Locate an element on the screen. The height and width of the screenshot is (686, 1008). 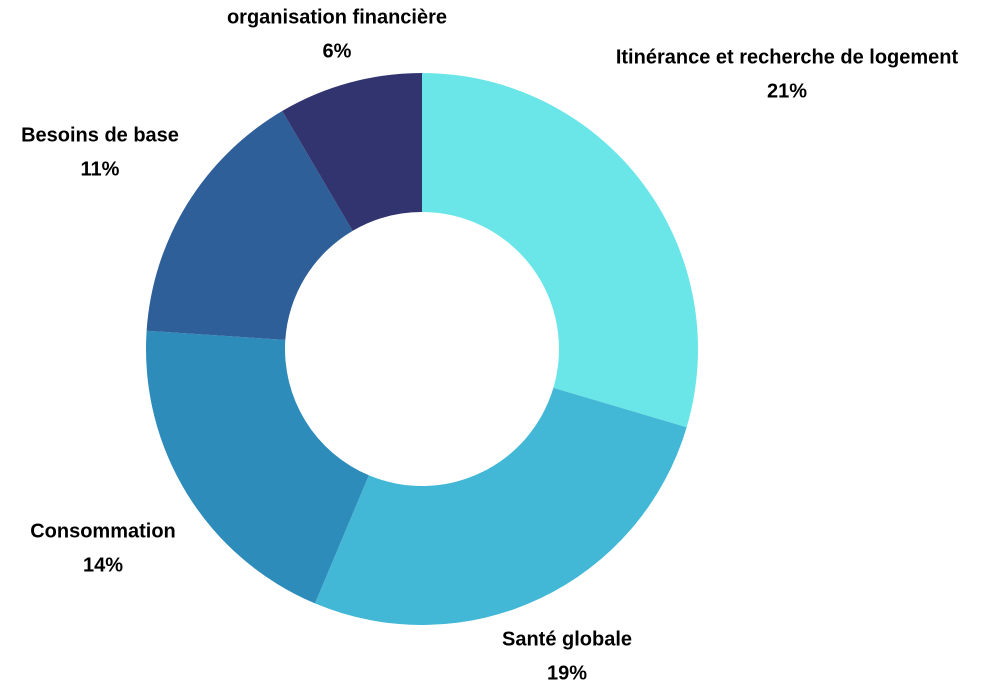
slice-value-label: 14% is located at coordinates (103, 565).